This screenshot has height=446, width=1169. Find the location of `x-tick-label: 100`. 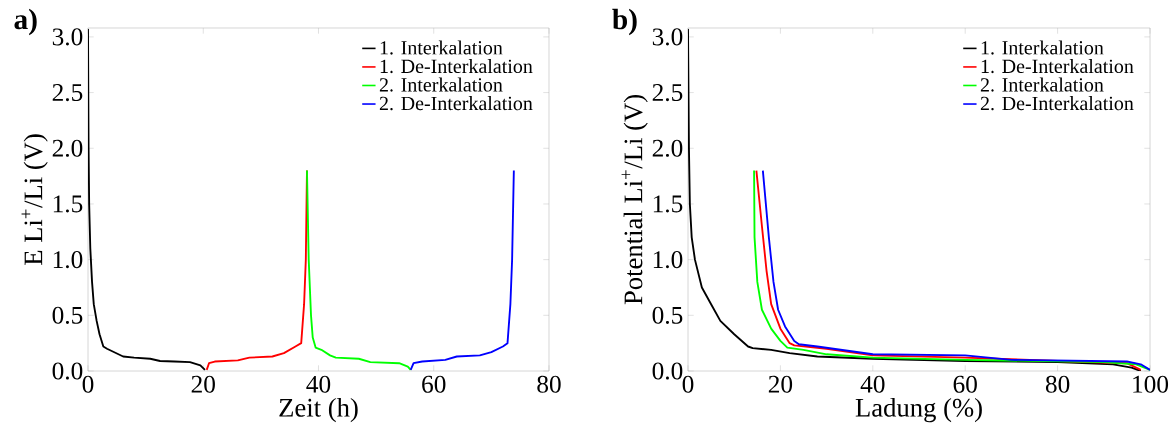

x-tick-label: 100 is located at coordinates (1151, 384).